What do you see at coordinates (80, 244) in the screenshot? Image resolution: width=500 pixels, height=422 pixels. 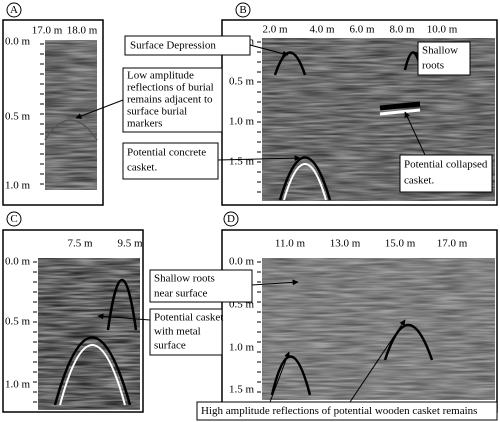 I see `x-tick-label: 7.5 m` at bounding box center [80, 244].